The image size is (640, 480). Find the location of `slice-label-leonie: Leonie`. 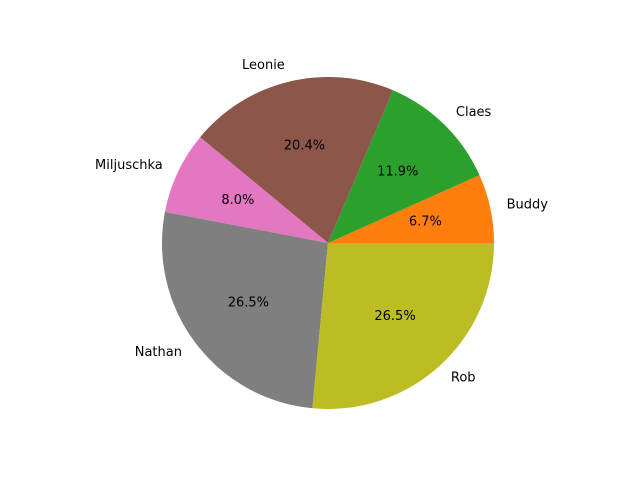

slice-label-leonie: Leonie is located at coordinates (263, 65).